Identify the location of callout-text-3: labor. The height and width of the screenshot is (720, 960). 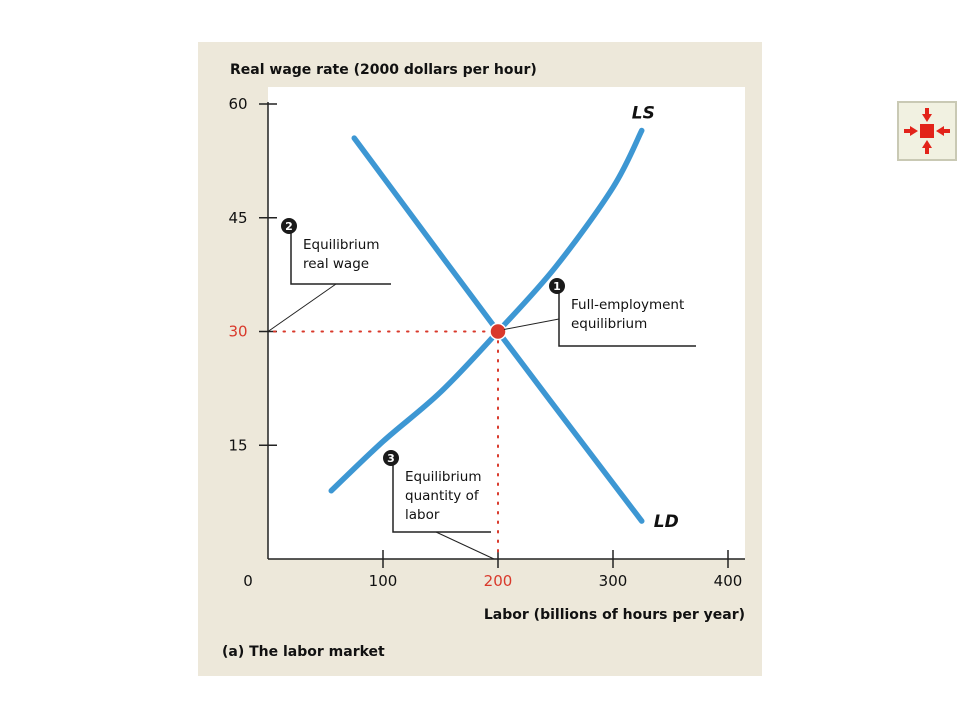
(422, 515).